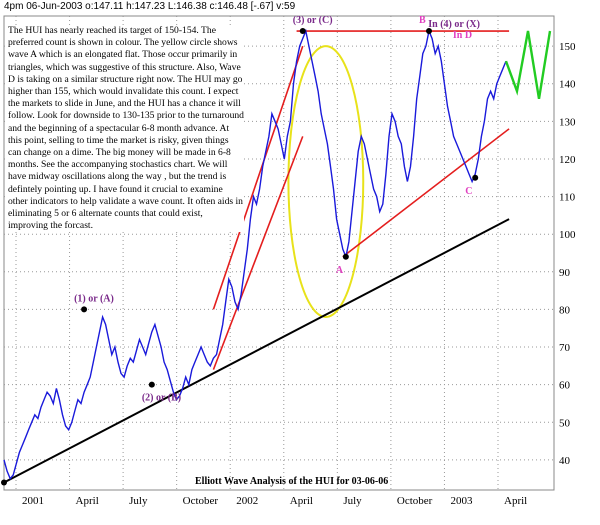 The image size is (600, 525). What do you see at coordinates (422, 20) in the screenshot?
I see `wave-label: B` at bounding box center [422, 20].